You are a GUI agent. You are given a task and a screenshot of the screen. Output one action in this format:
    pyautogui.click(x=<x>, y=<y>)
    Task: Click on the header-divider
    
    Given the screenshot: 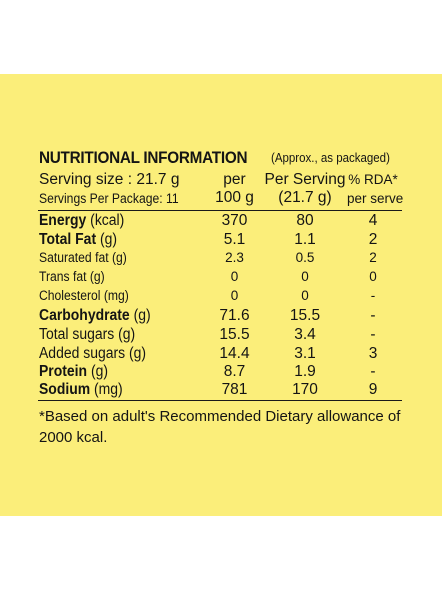 What is the action you would take?
    pyautogui.click(x=220, y=210)
    